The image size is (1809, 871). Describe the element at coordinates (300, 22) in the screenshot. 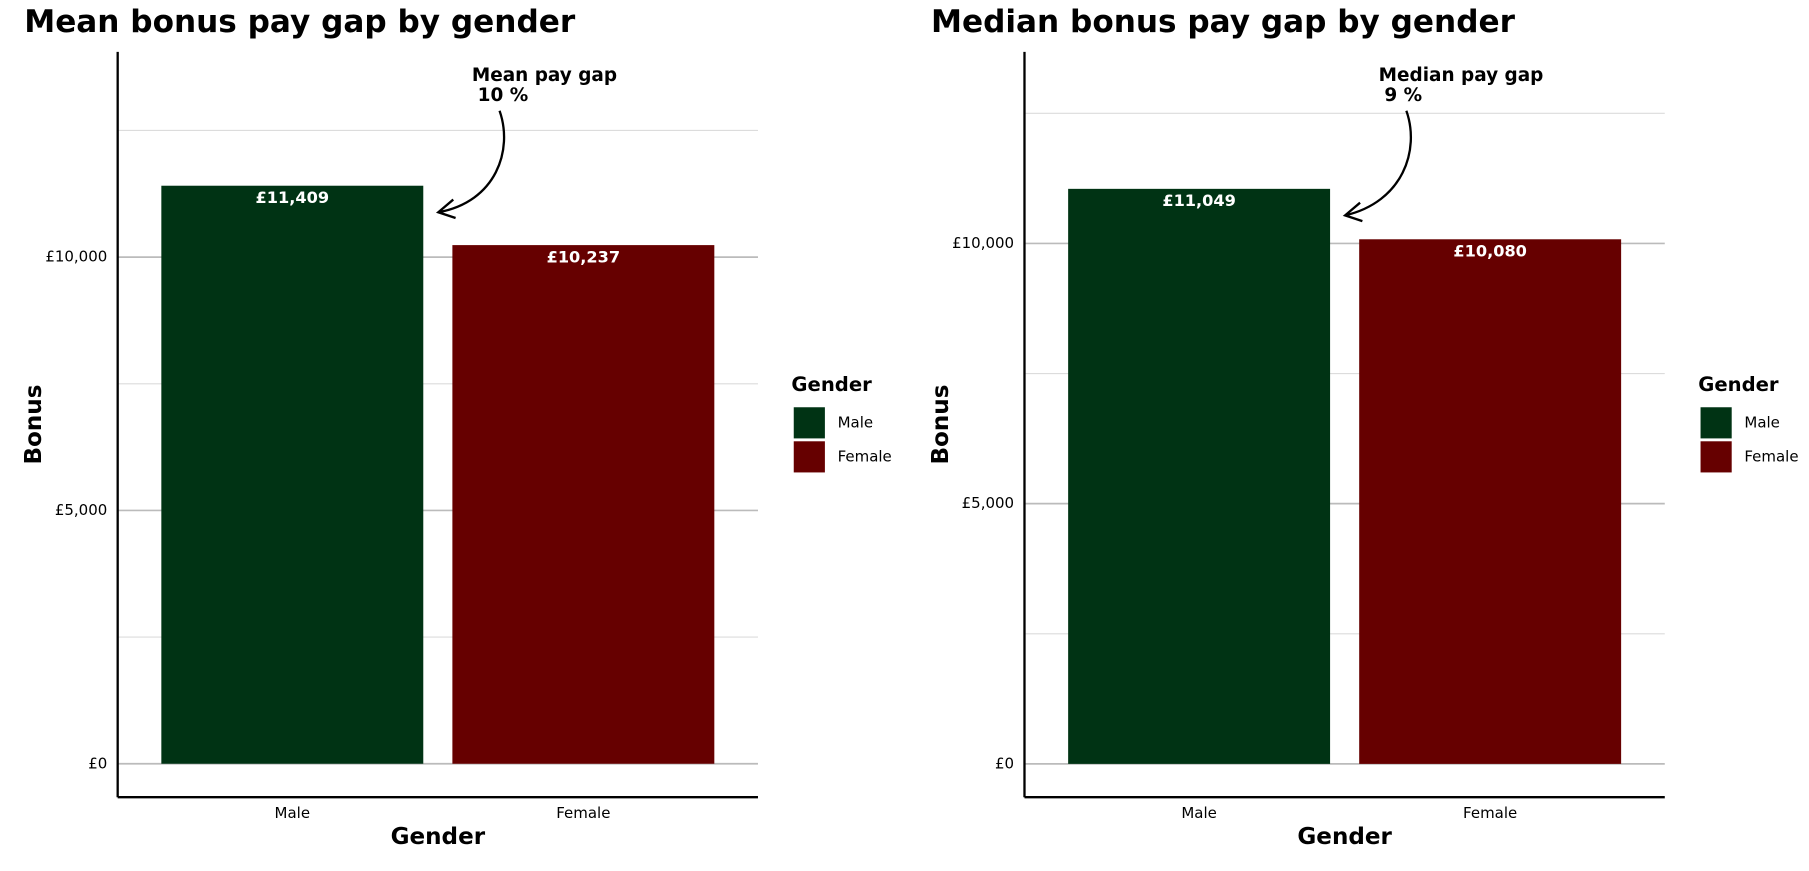

I see `chart-title: Mean bonus pay gap by gender` at that location.